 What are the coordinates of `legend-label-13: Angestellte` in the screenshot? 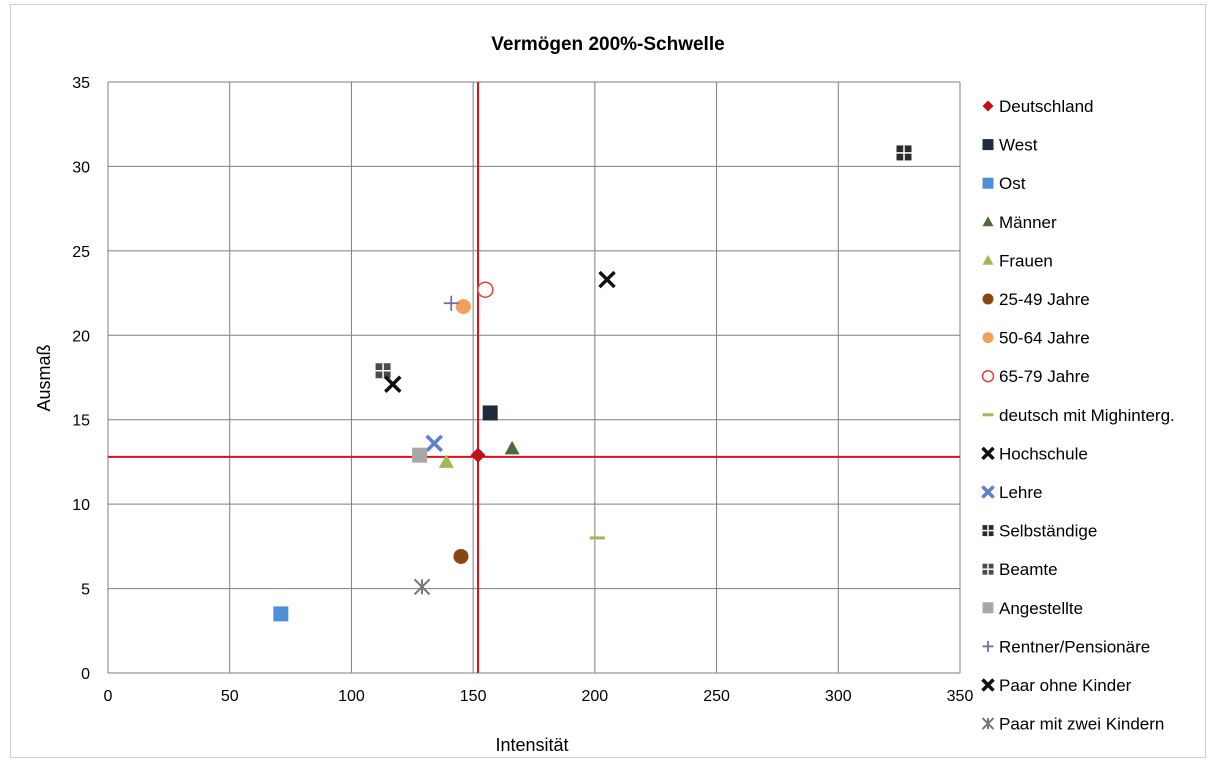 It's located at (1041, 608).